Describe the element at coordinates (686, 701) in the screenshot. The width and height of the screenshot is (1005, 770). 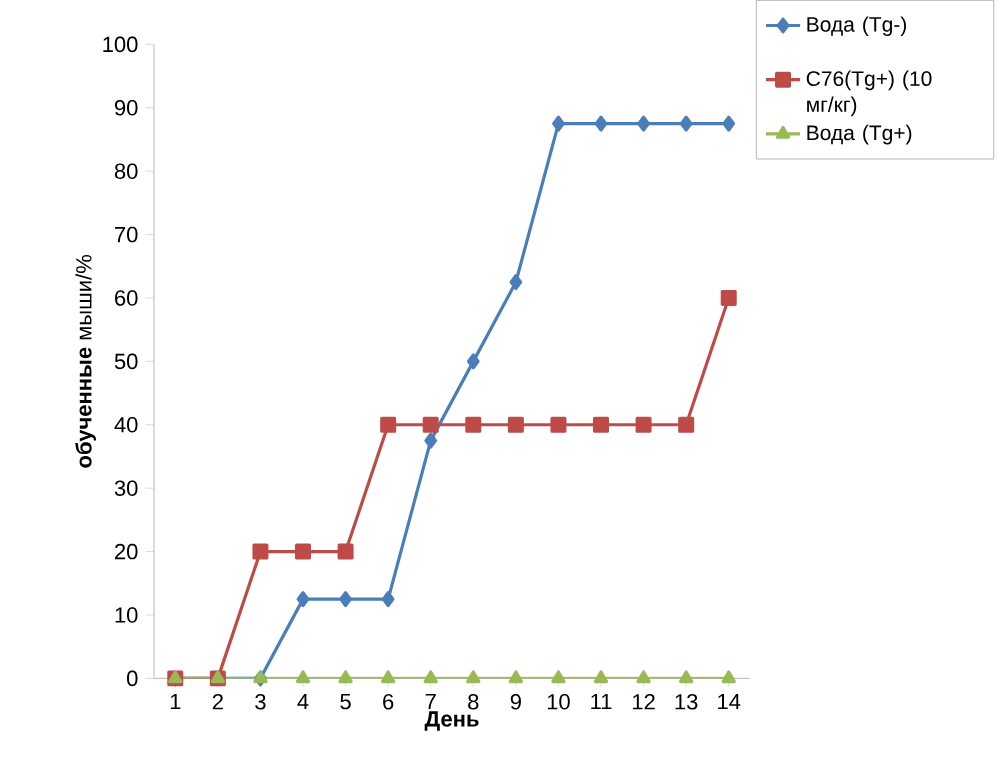
I see `x-tick-label: 13` at that location.